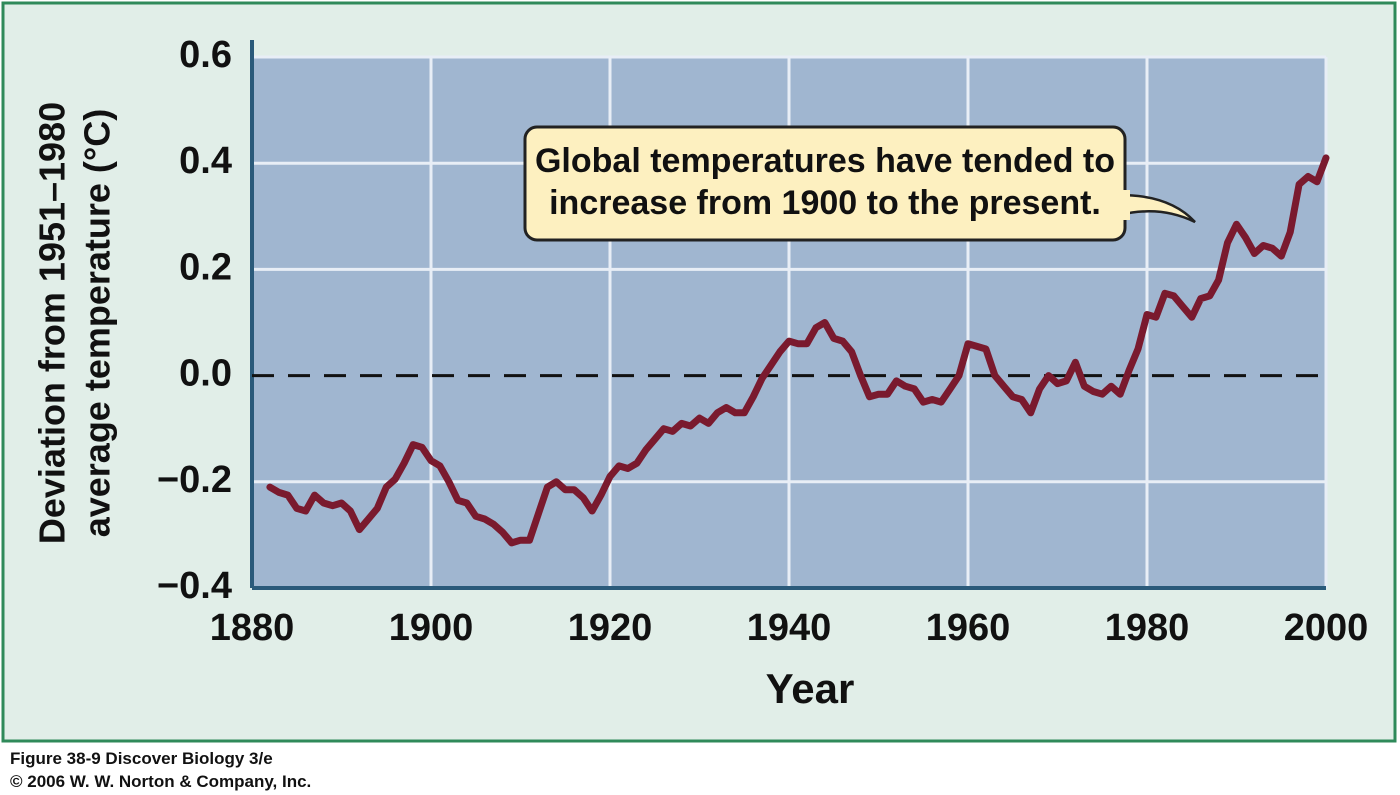  Describe the element at coordinates (194, 480) in the screenshot. I see `y-tick-label: −0.2` at that location.